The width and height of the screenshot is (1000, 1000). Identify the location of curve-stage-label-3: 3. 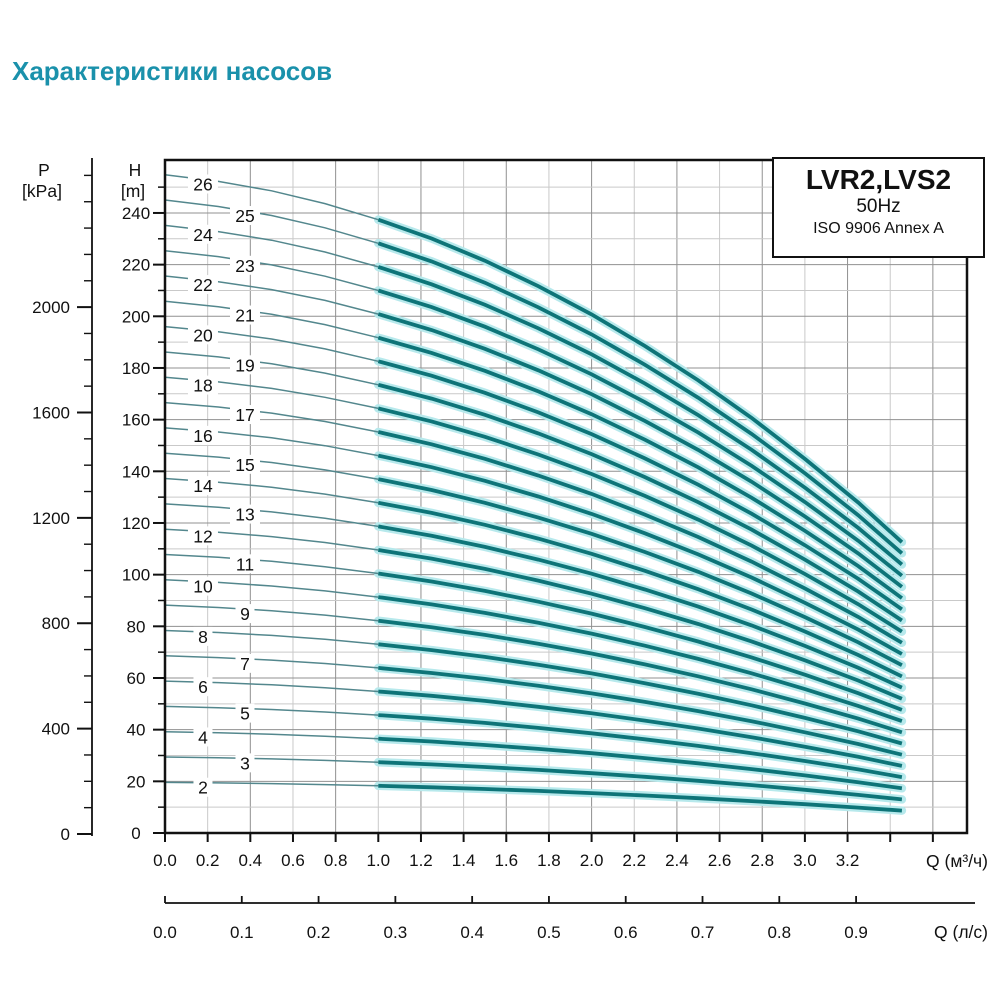
(245, 763).